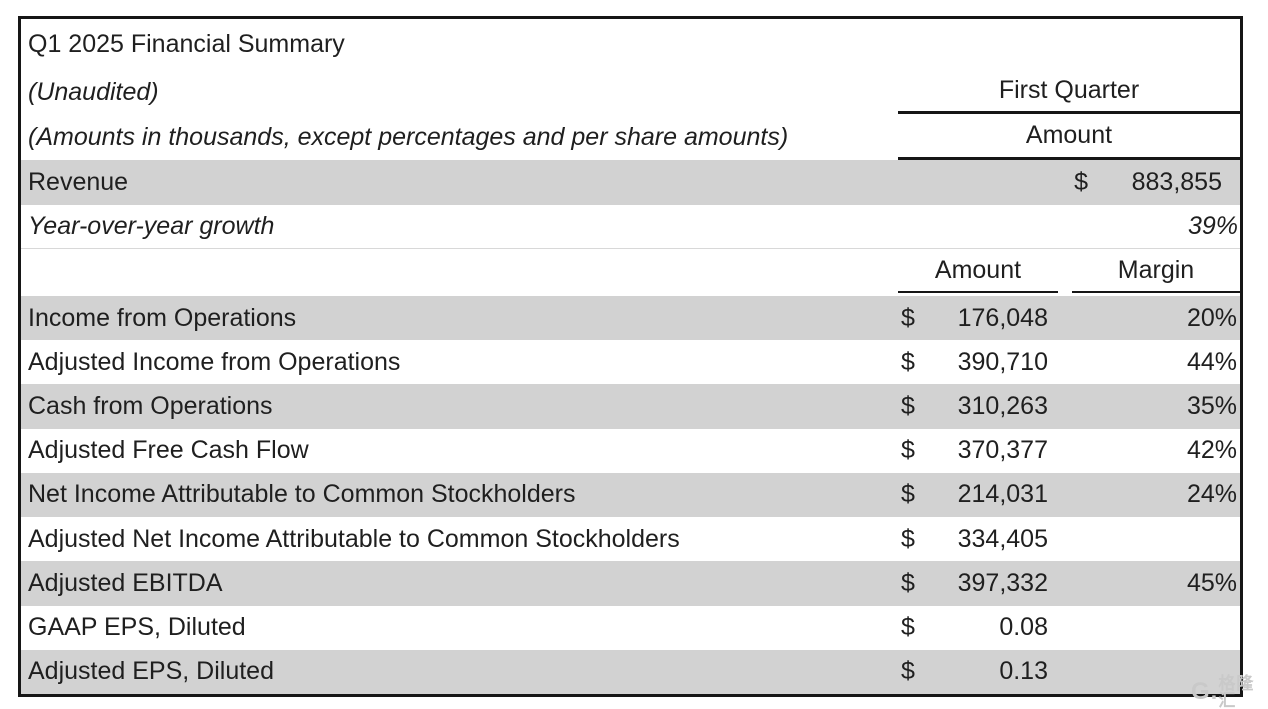  What do you see at coordinates (630, 318) in the screenshot?
I see `table-row: Income from Operations $ 176,048 20%` at bounding box center [630, 318].